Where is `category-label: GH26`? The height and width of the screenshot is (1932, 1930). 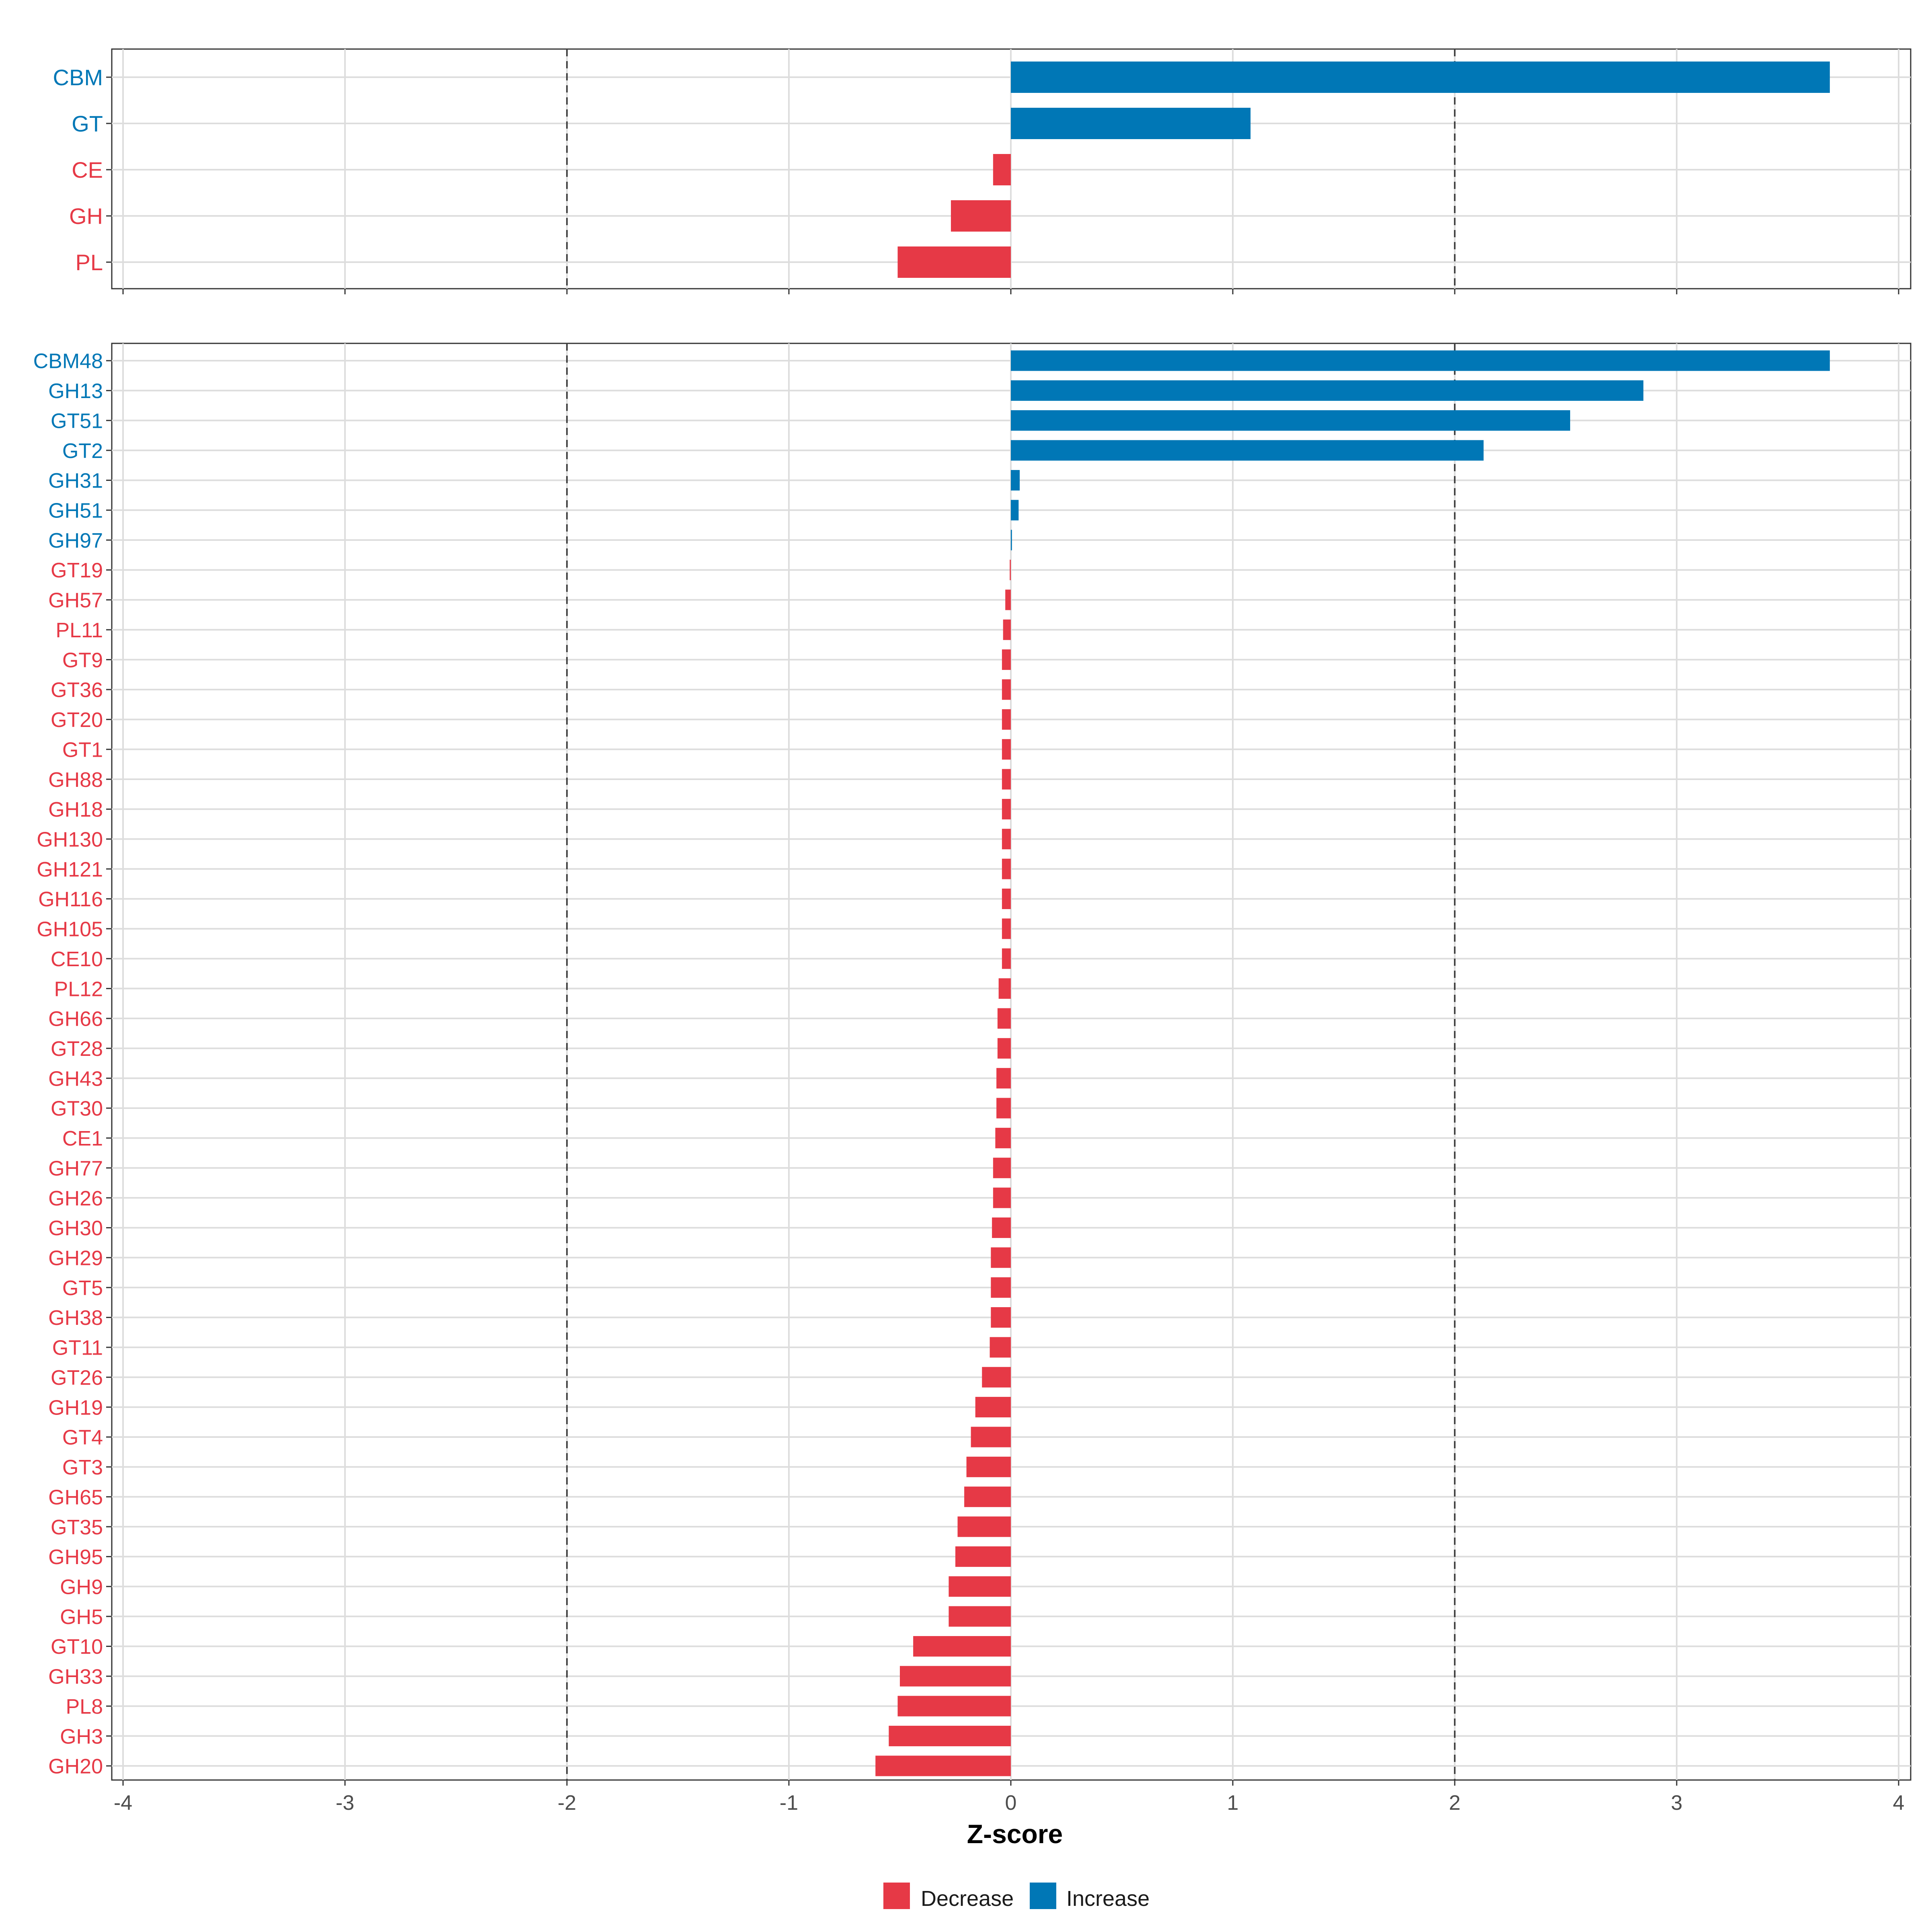
category-label: GH26 is located at coordinates (75, 1198).